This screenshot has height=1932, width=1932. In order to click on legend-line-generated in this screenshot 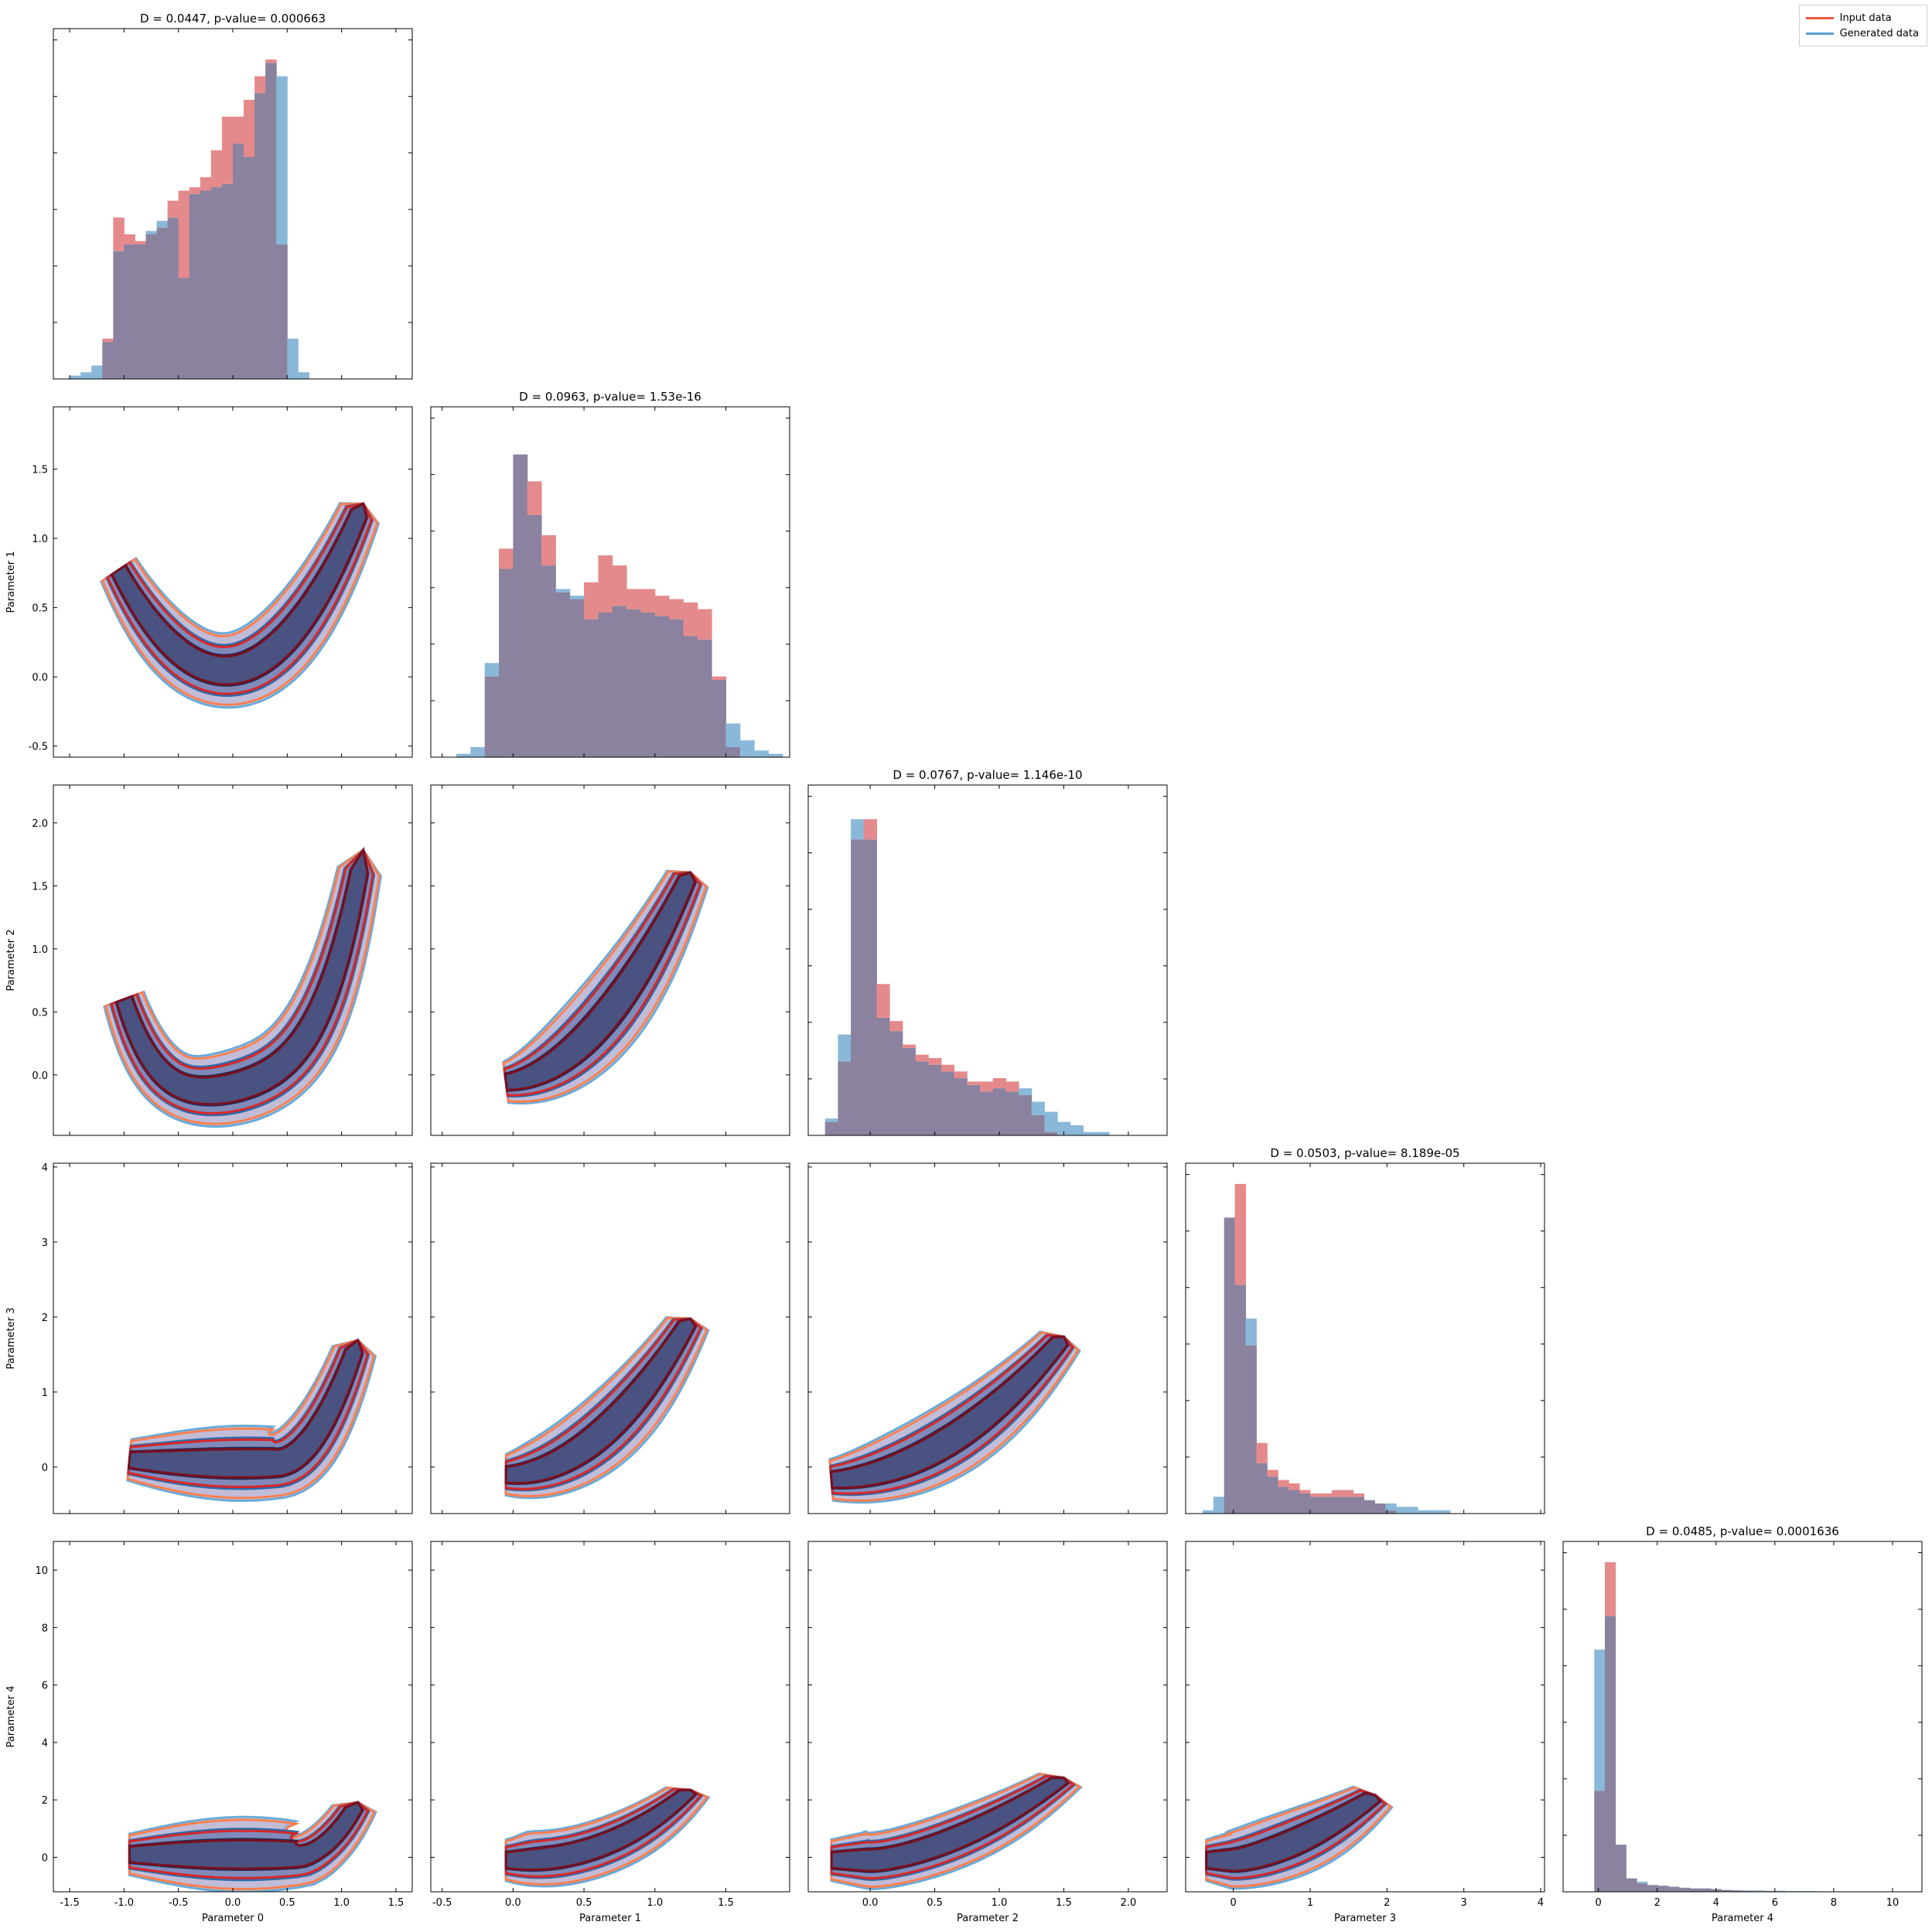, I will do `click(1819, 33)`.